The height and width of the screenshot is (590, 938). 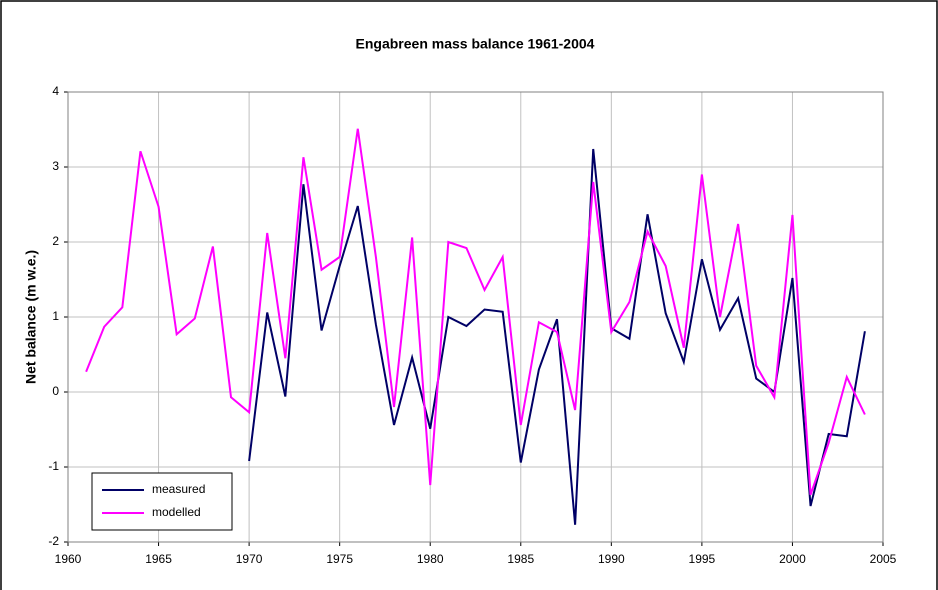 I want to click on x-tick-label: 1990, so click(x=611, y=559).